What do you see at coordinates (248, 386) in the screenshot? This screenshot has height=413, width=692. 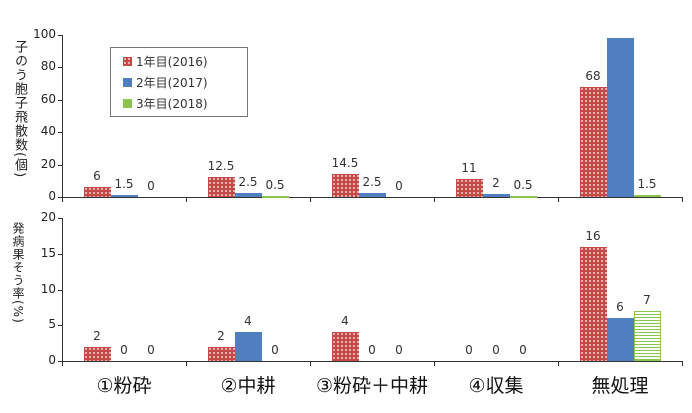 I see `category-label: ②中耕` at bounding box center [248, 386].